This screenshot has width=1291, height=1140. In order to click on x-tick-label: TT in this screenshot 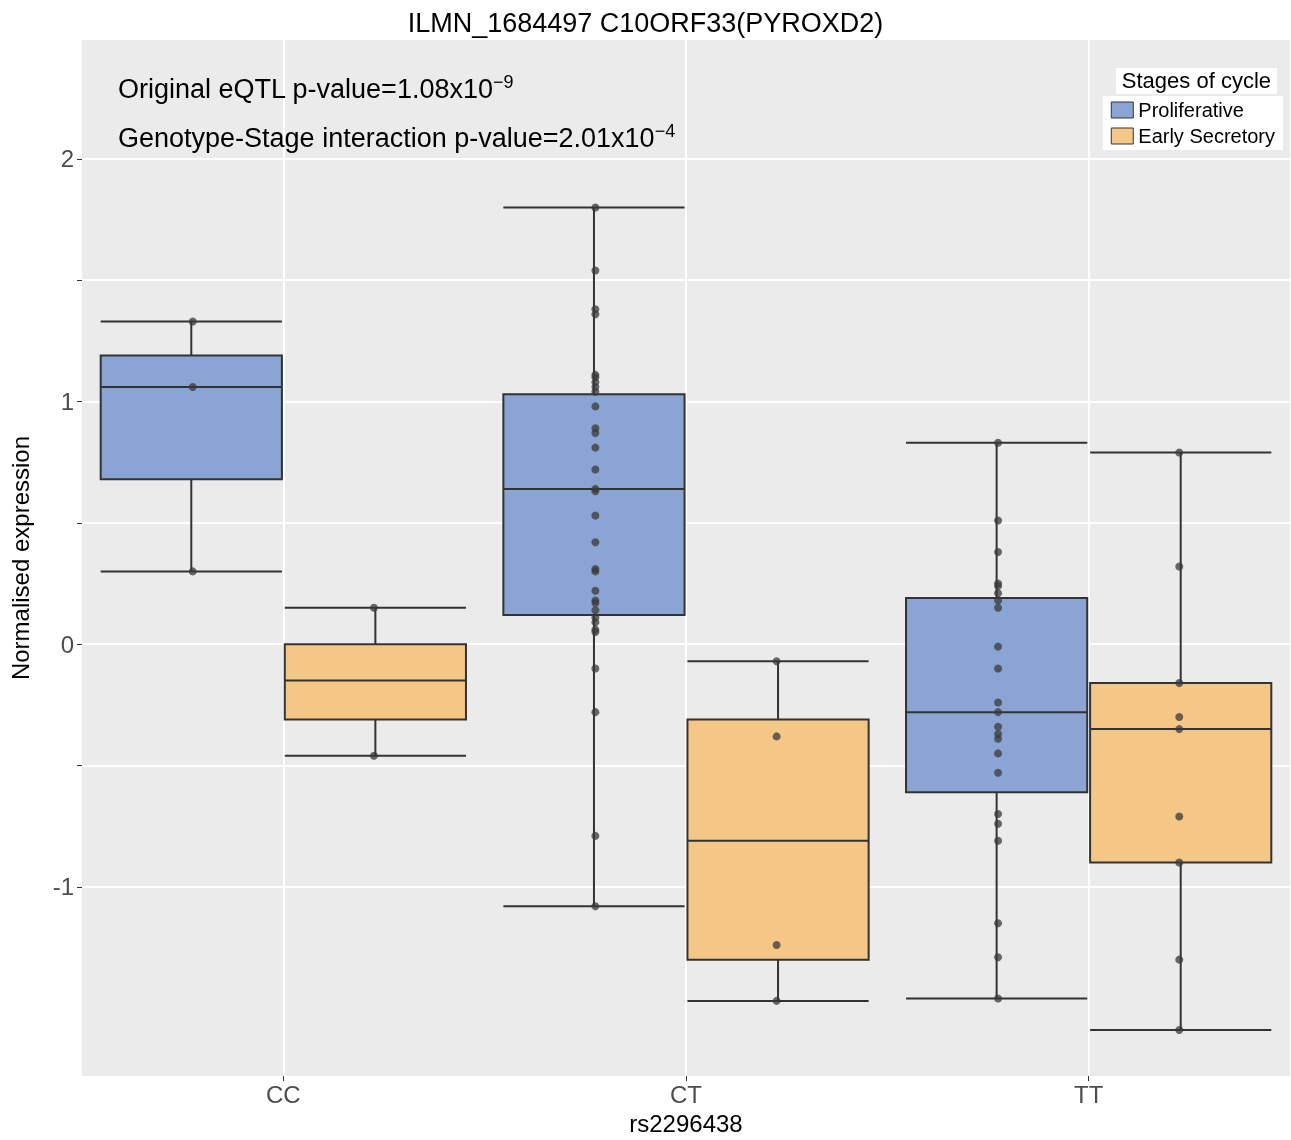, I will do `click(1089, 1094)`.